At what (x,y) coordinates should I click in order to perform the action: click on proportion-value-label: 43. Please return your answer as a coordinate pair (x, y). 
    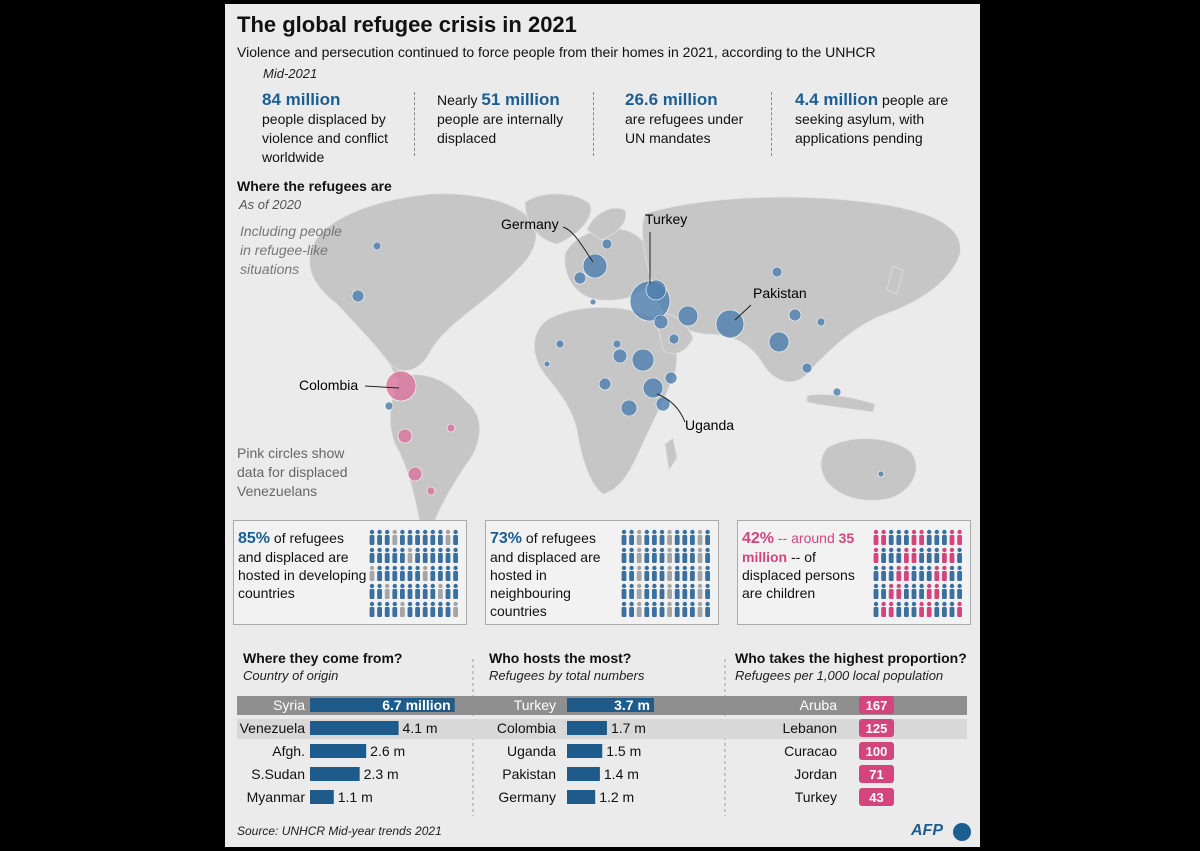
    Looking at the image, I should click on (876, 797).